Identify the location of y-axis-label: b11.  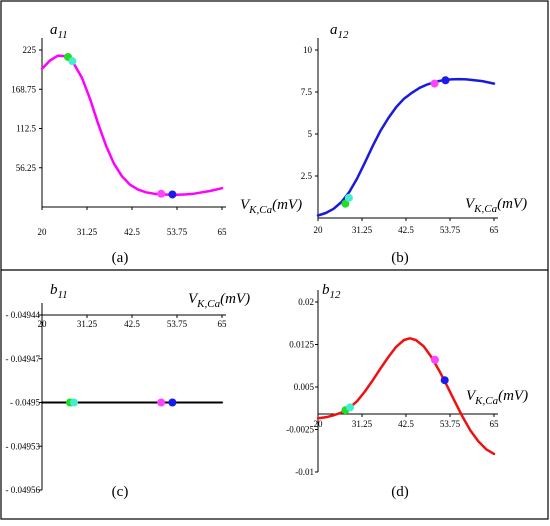
(59, 291).